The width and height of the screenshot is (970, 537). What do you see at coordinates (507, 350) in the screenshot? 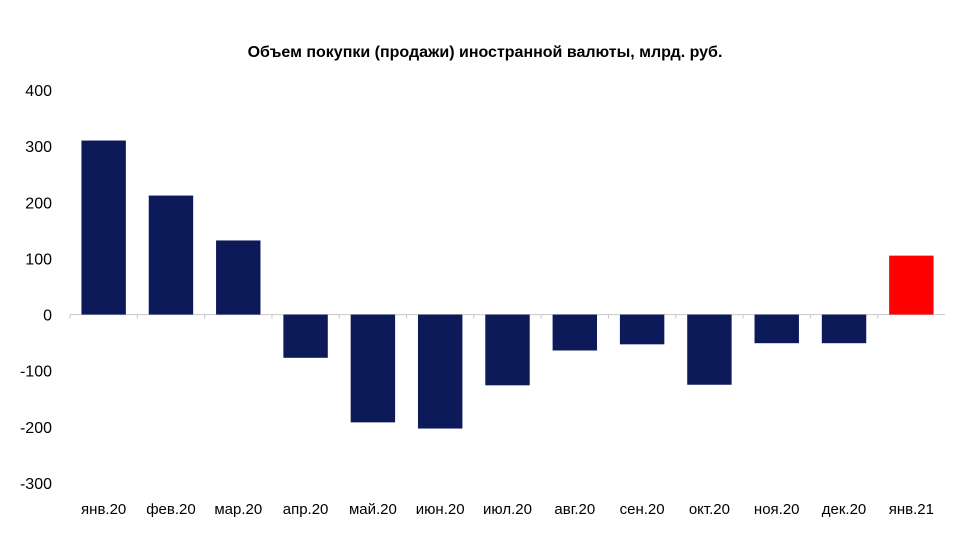
I see `bar-июл.20` at bounding box center [507, 350].